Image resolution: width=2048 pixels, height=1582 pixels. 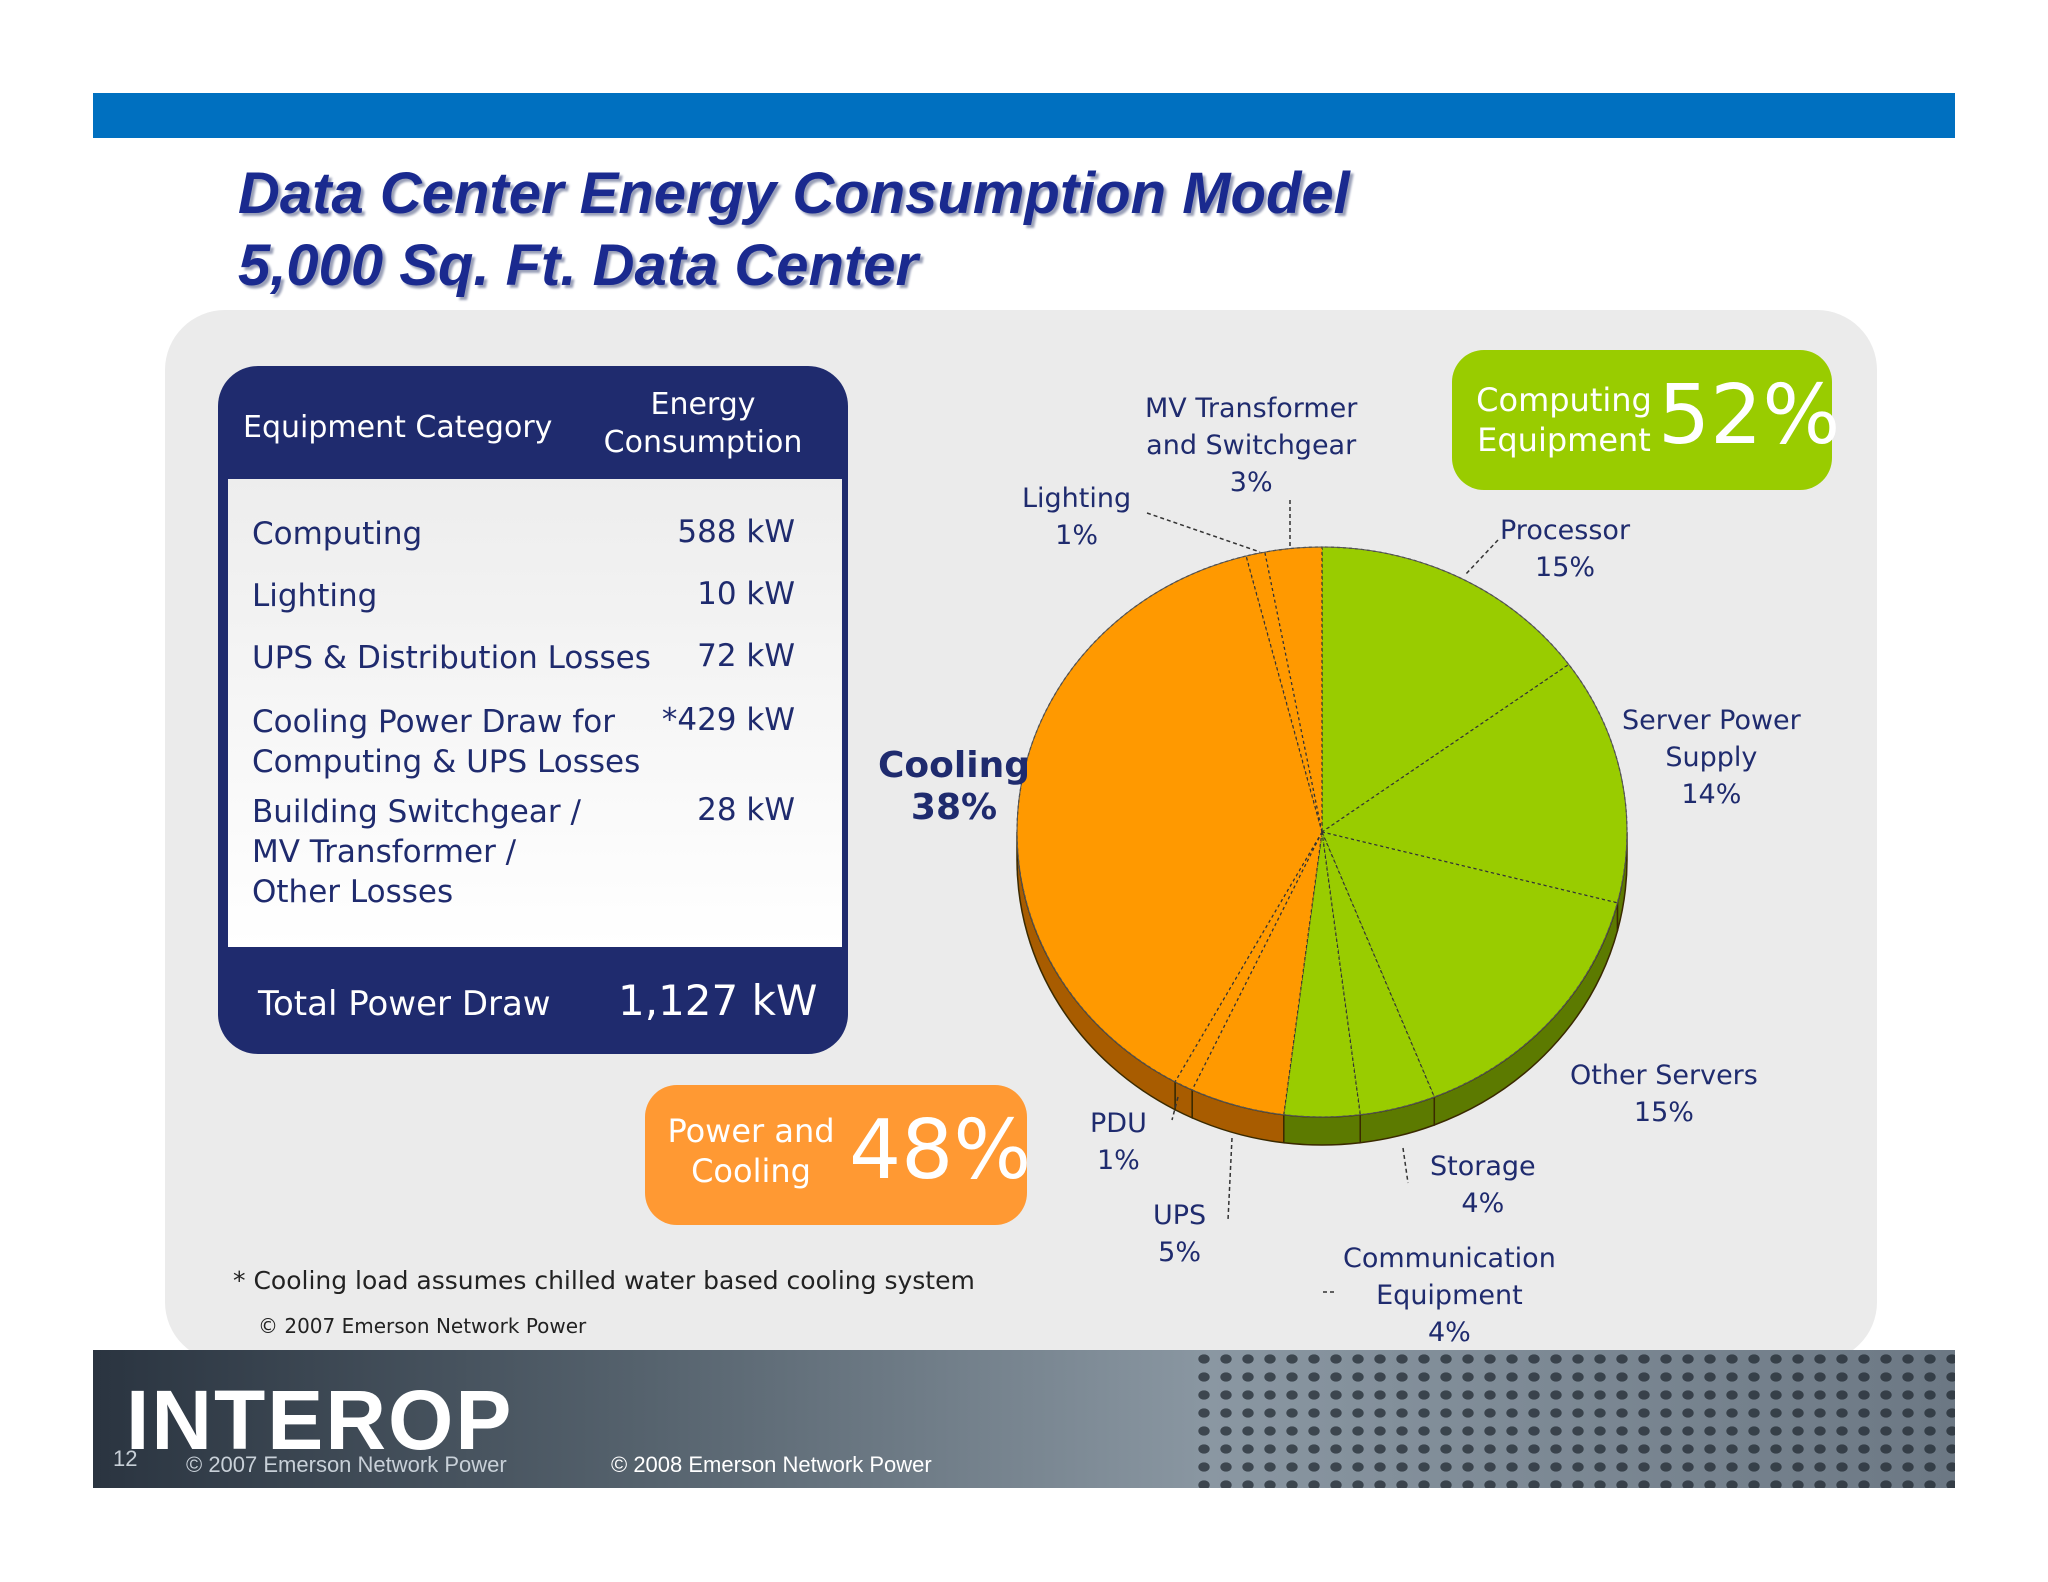 What do you see at coordinates (751, 1151) in the screenshot?
I see `power-box-label: Power and Cooling` at bounding box center [751, 1151].